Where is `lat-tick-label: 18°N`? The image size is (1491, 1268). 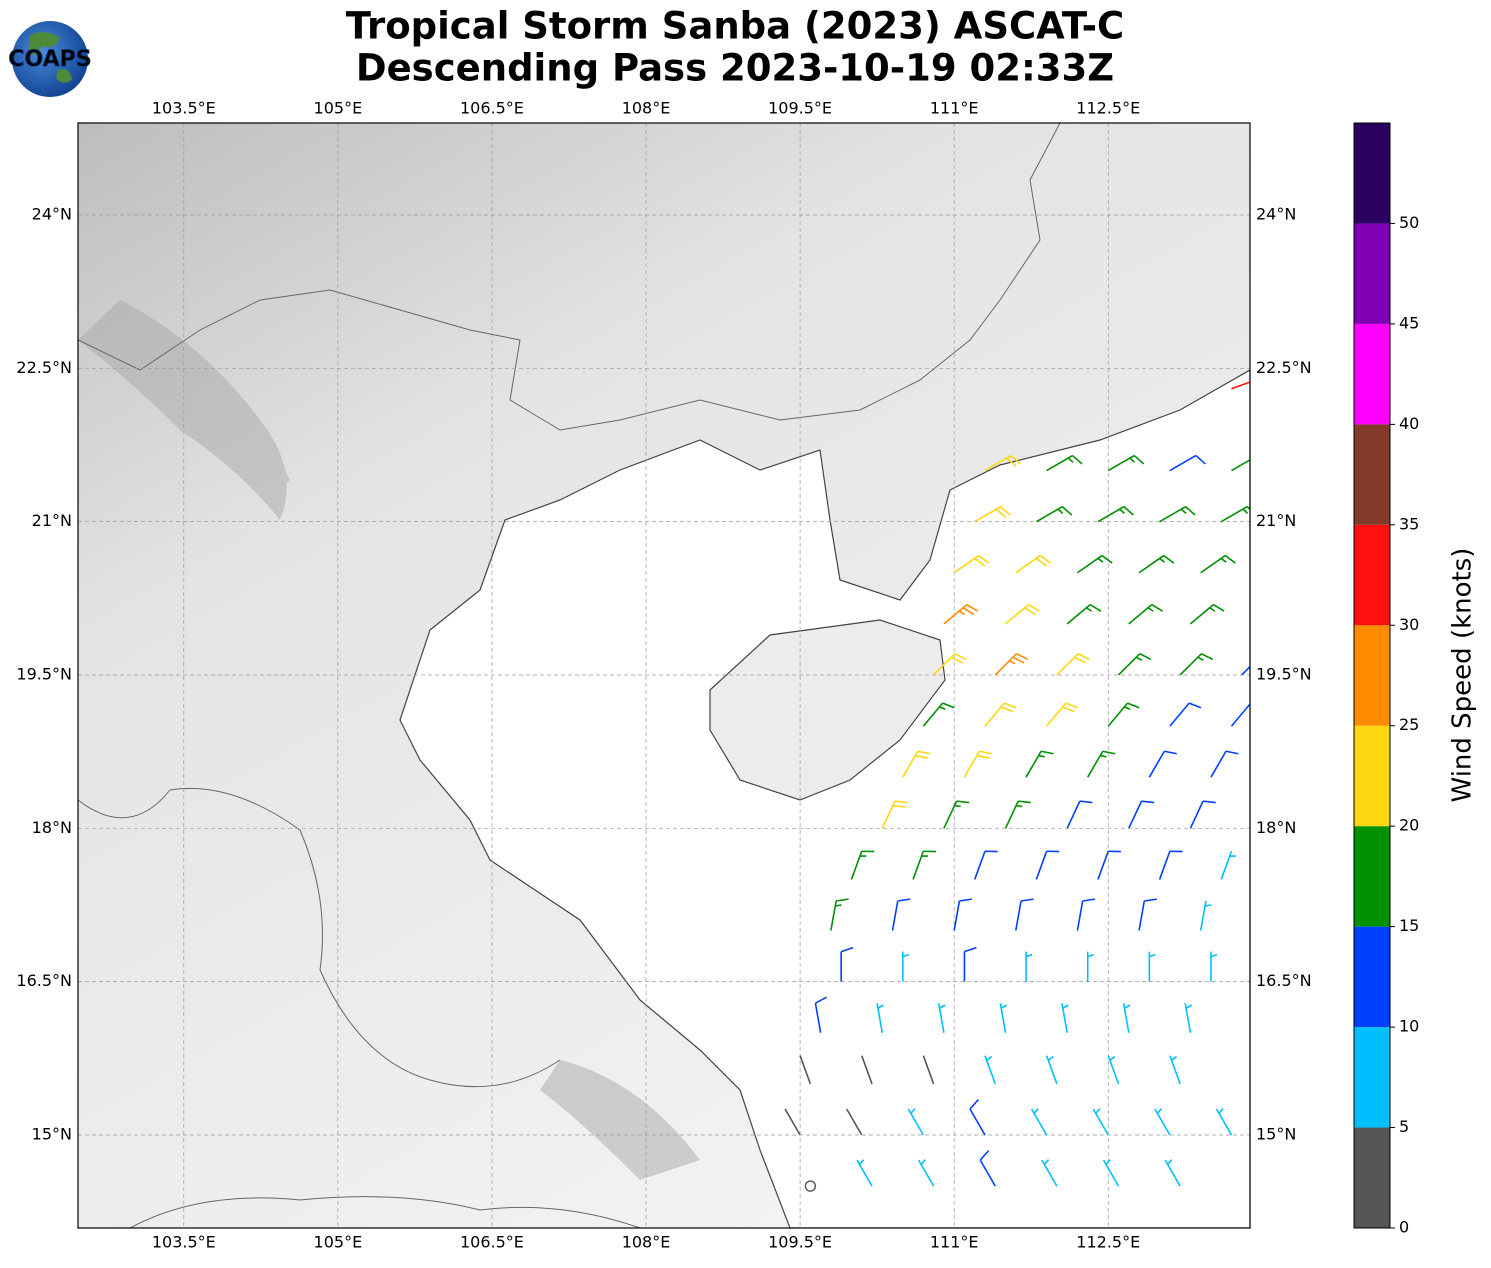 lat-tick-label: 18°N is located at coordinates (1276, 827).